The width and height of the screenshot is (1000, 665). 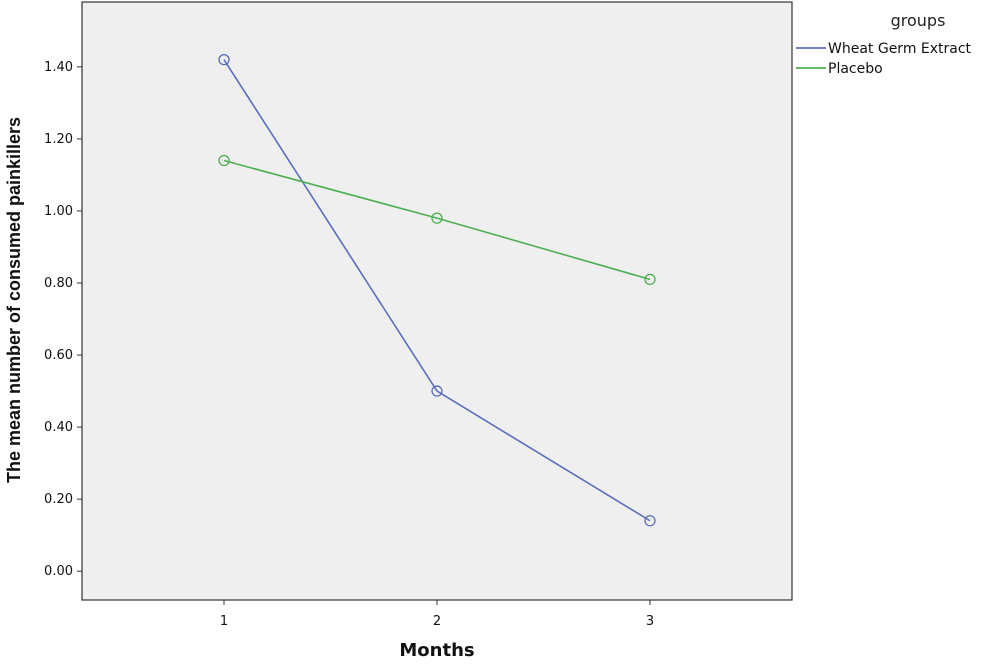 What do you see at coordinates (58, 67) in the screenshot?
I see `y-tick-label: 1.40` at bounding box center [58, 67].